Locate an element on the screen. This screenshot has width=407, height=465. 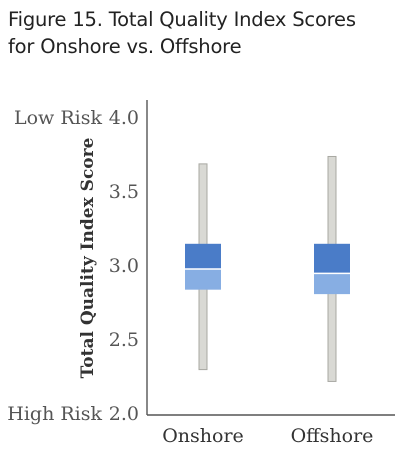
category-label: Offshore is located at coordinates (332, 436).